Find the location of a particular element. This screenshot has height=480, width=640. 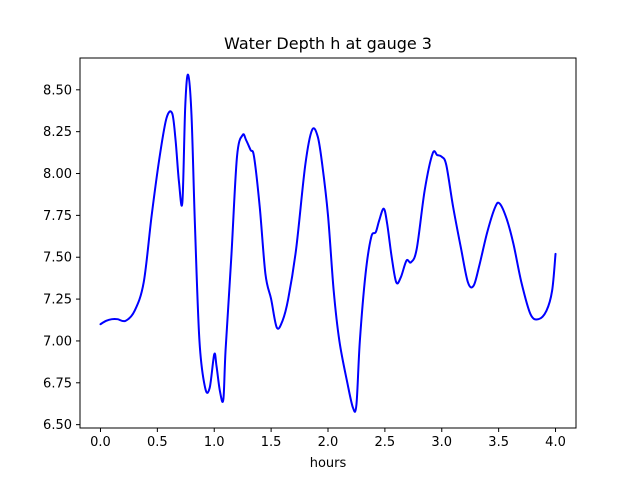

y-axis-ticks: 6.50 6.75 7.00 7.25 7.50 7.75 8.00 8.25 8.50 is located at coordinates (61, 258).